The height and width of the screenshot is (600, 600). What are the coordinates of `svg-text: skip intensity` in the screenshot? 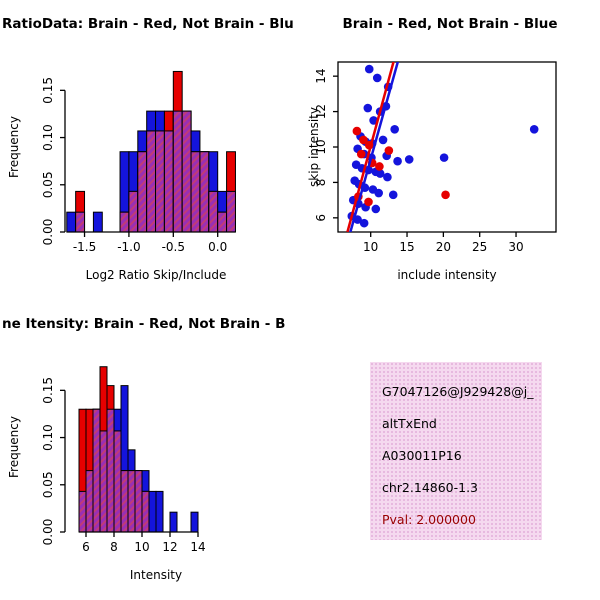 It's located at (314, 147).